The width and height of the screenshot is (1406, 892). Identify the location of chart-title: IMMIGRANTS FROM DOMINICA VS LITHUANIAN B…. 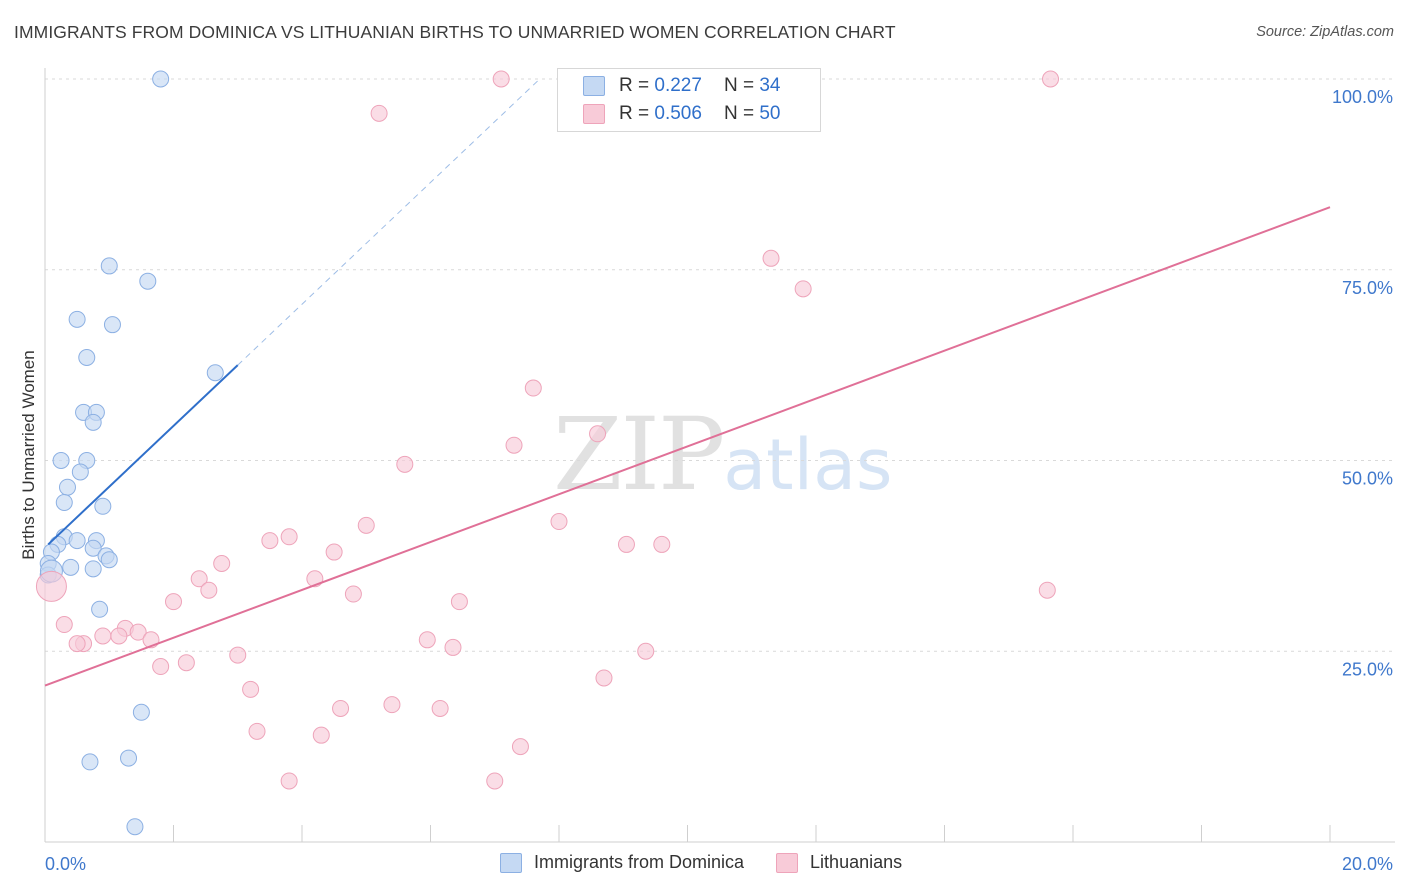
(455, 32).